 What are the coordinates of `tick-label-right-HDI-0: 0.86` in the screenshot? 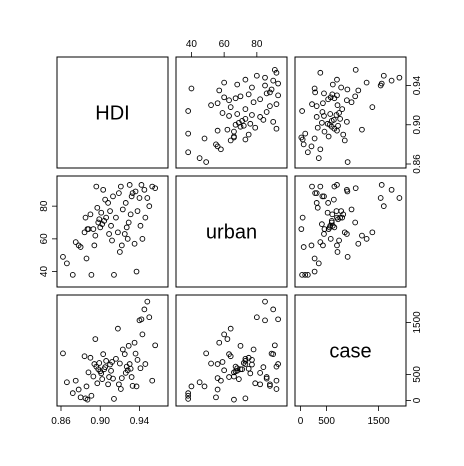 It's located at (417, 164).